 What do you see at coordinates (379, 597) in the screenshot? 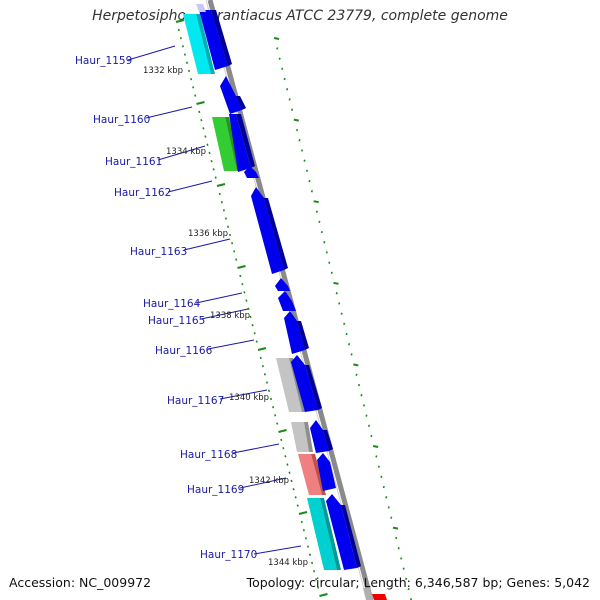
I see `red-gene` at bounding box center [379, 597].